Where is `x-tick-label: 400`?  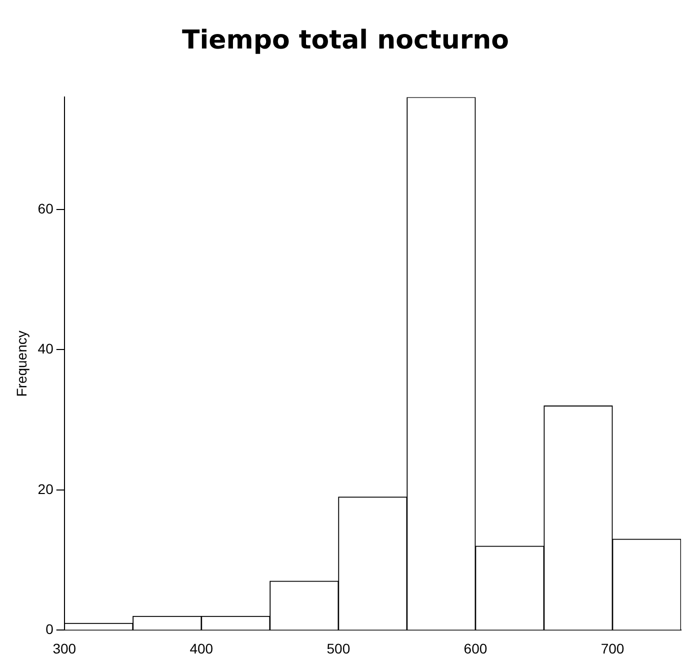 x-tick-label: 400 is located at coordinates (202, 648).